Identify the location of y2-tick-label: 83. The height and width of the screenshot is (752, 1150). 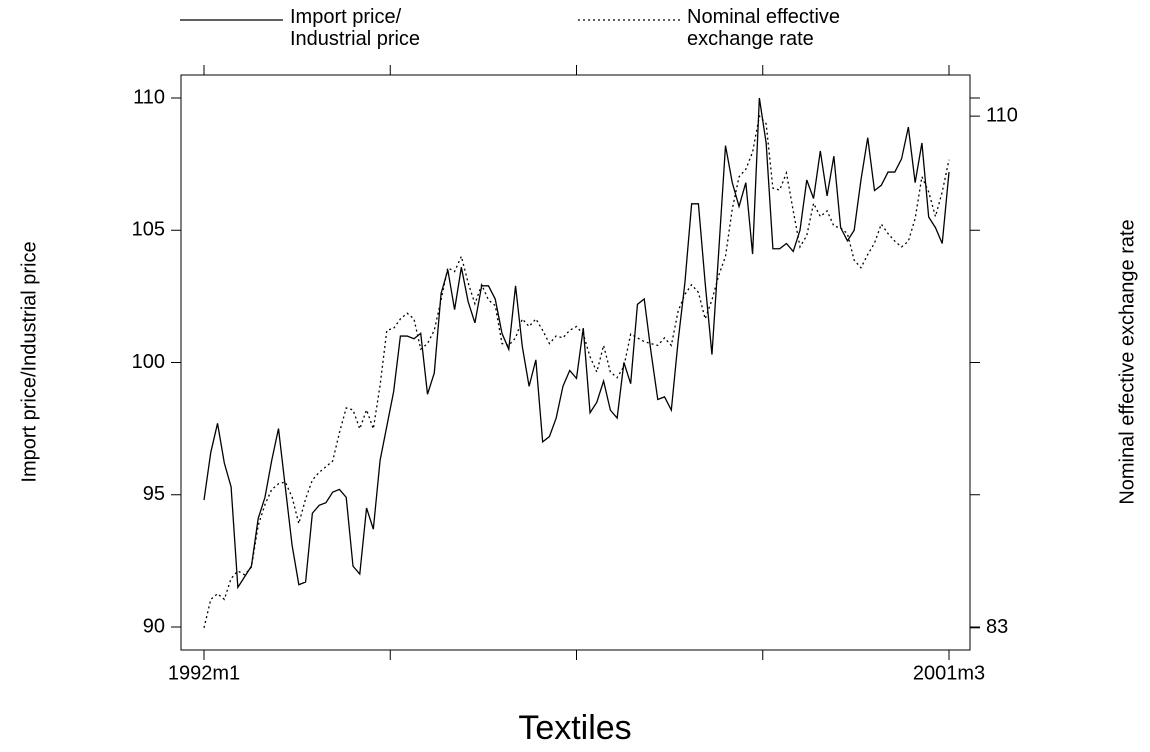
(997, 627).